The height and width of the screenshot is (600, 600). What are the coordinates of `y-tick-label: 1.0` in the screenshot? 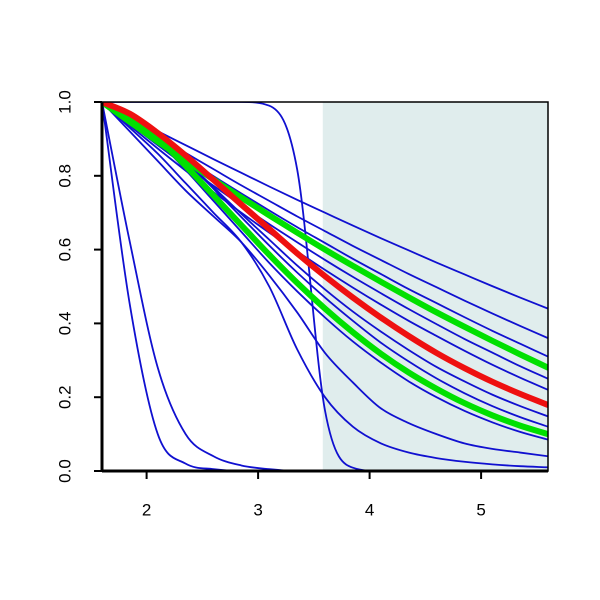 It's located at (64, 102).